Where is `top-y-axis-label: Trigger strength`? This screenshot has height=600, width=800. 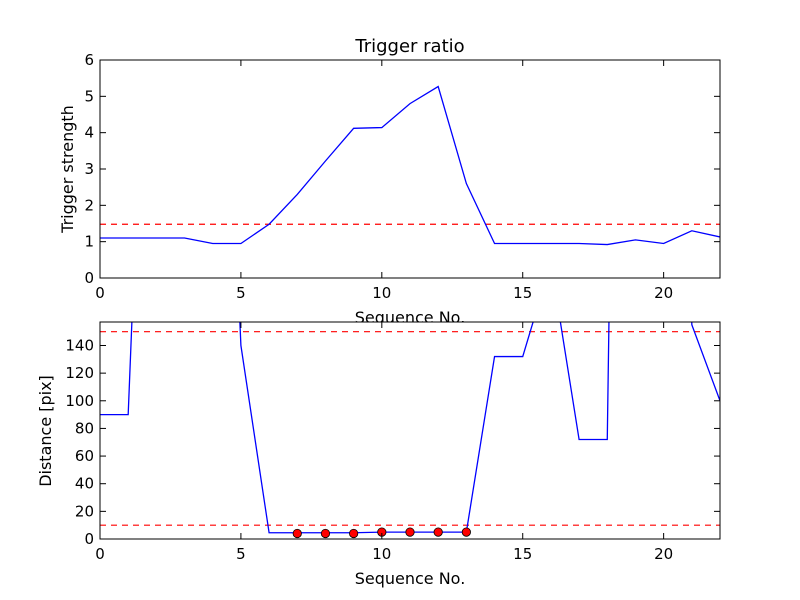 top-y-axis-label: Trigger strength is located at coordinates (67, 169).